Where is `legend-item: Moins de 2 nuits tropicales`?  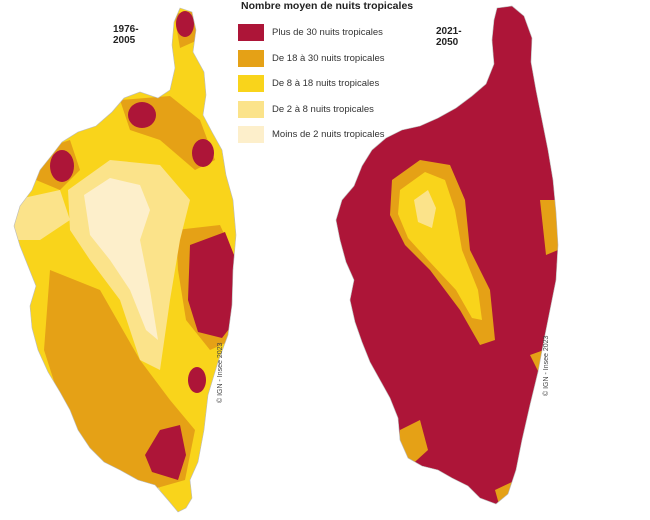 legend-item: Moins de 2 nuits tropicales is located at coordinates (333, 135).